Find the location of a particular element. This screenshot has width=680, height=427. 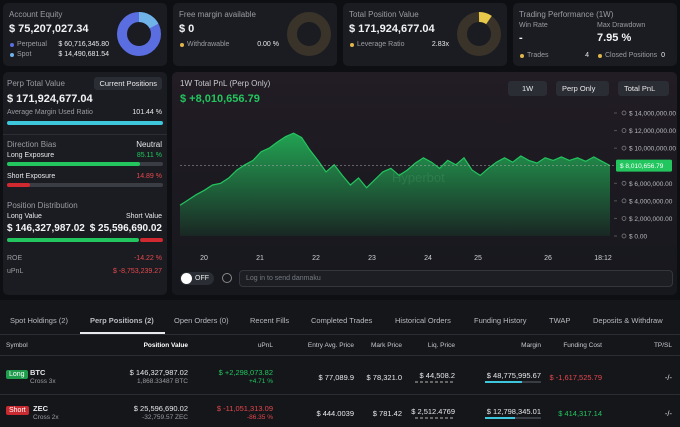

tab: Completed Trades is located at coordinates (342, 320).